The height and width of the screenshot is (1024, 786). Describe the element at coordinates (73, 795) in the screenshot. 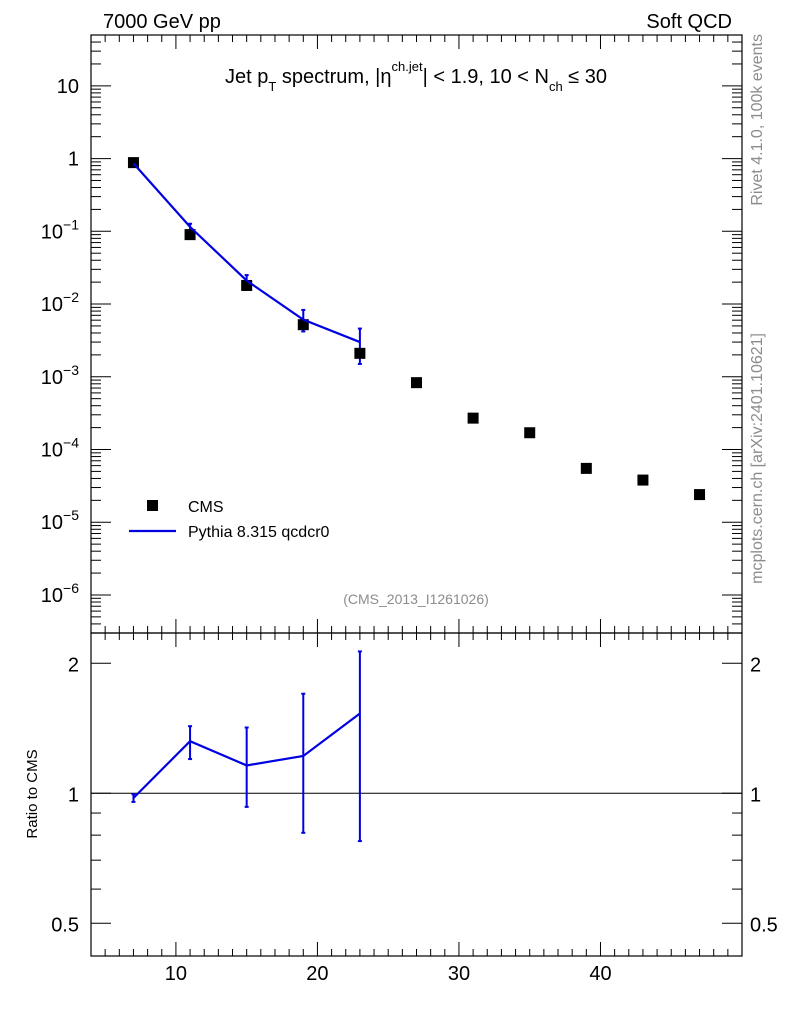

I see `ratio-tick-label-left: 1` at that location.